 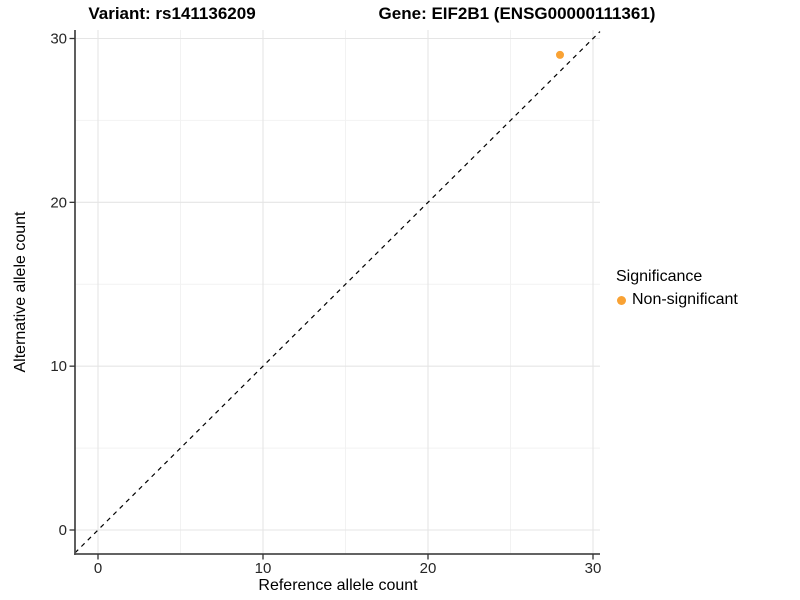 I want to click on data-point, so click(x=560, y=54).